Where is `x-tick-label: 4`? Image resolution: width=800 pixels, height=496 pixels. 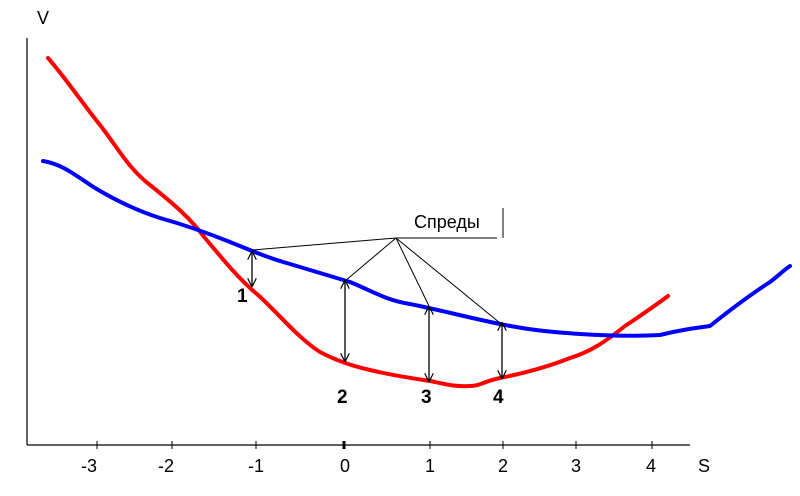 x-tick-label: 4 is located at coordinates (651, 466).